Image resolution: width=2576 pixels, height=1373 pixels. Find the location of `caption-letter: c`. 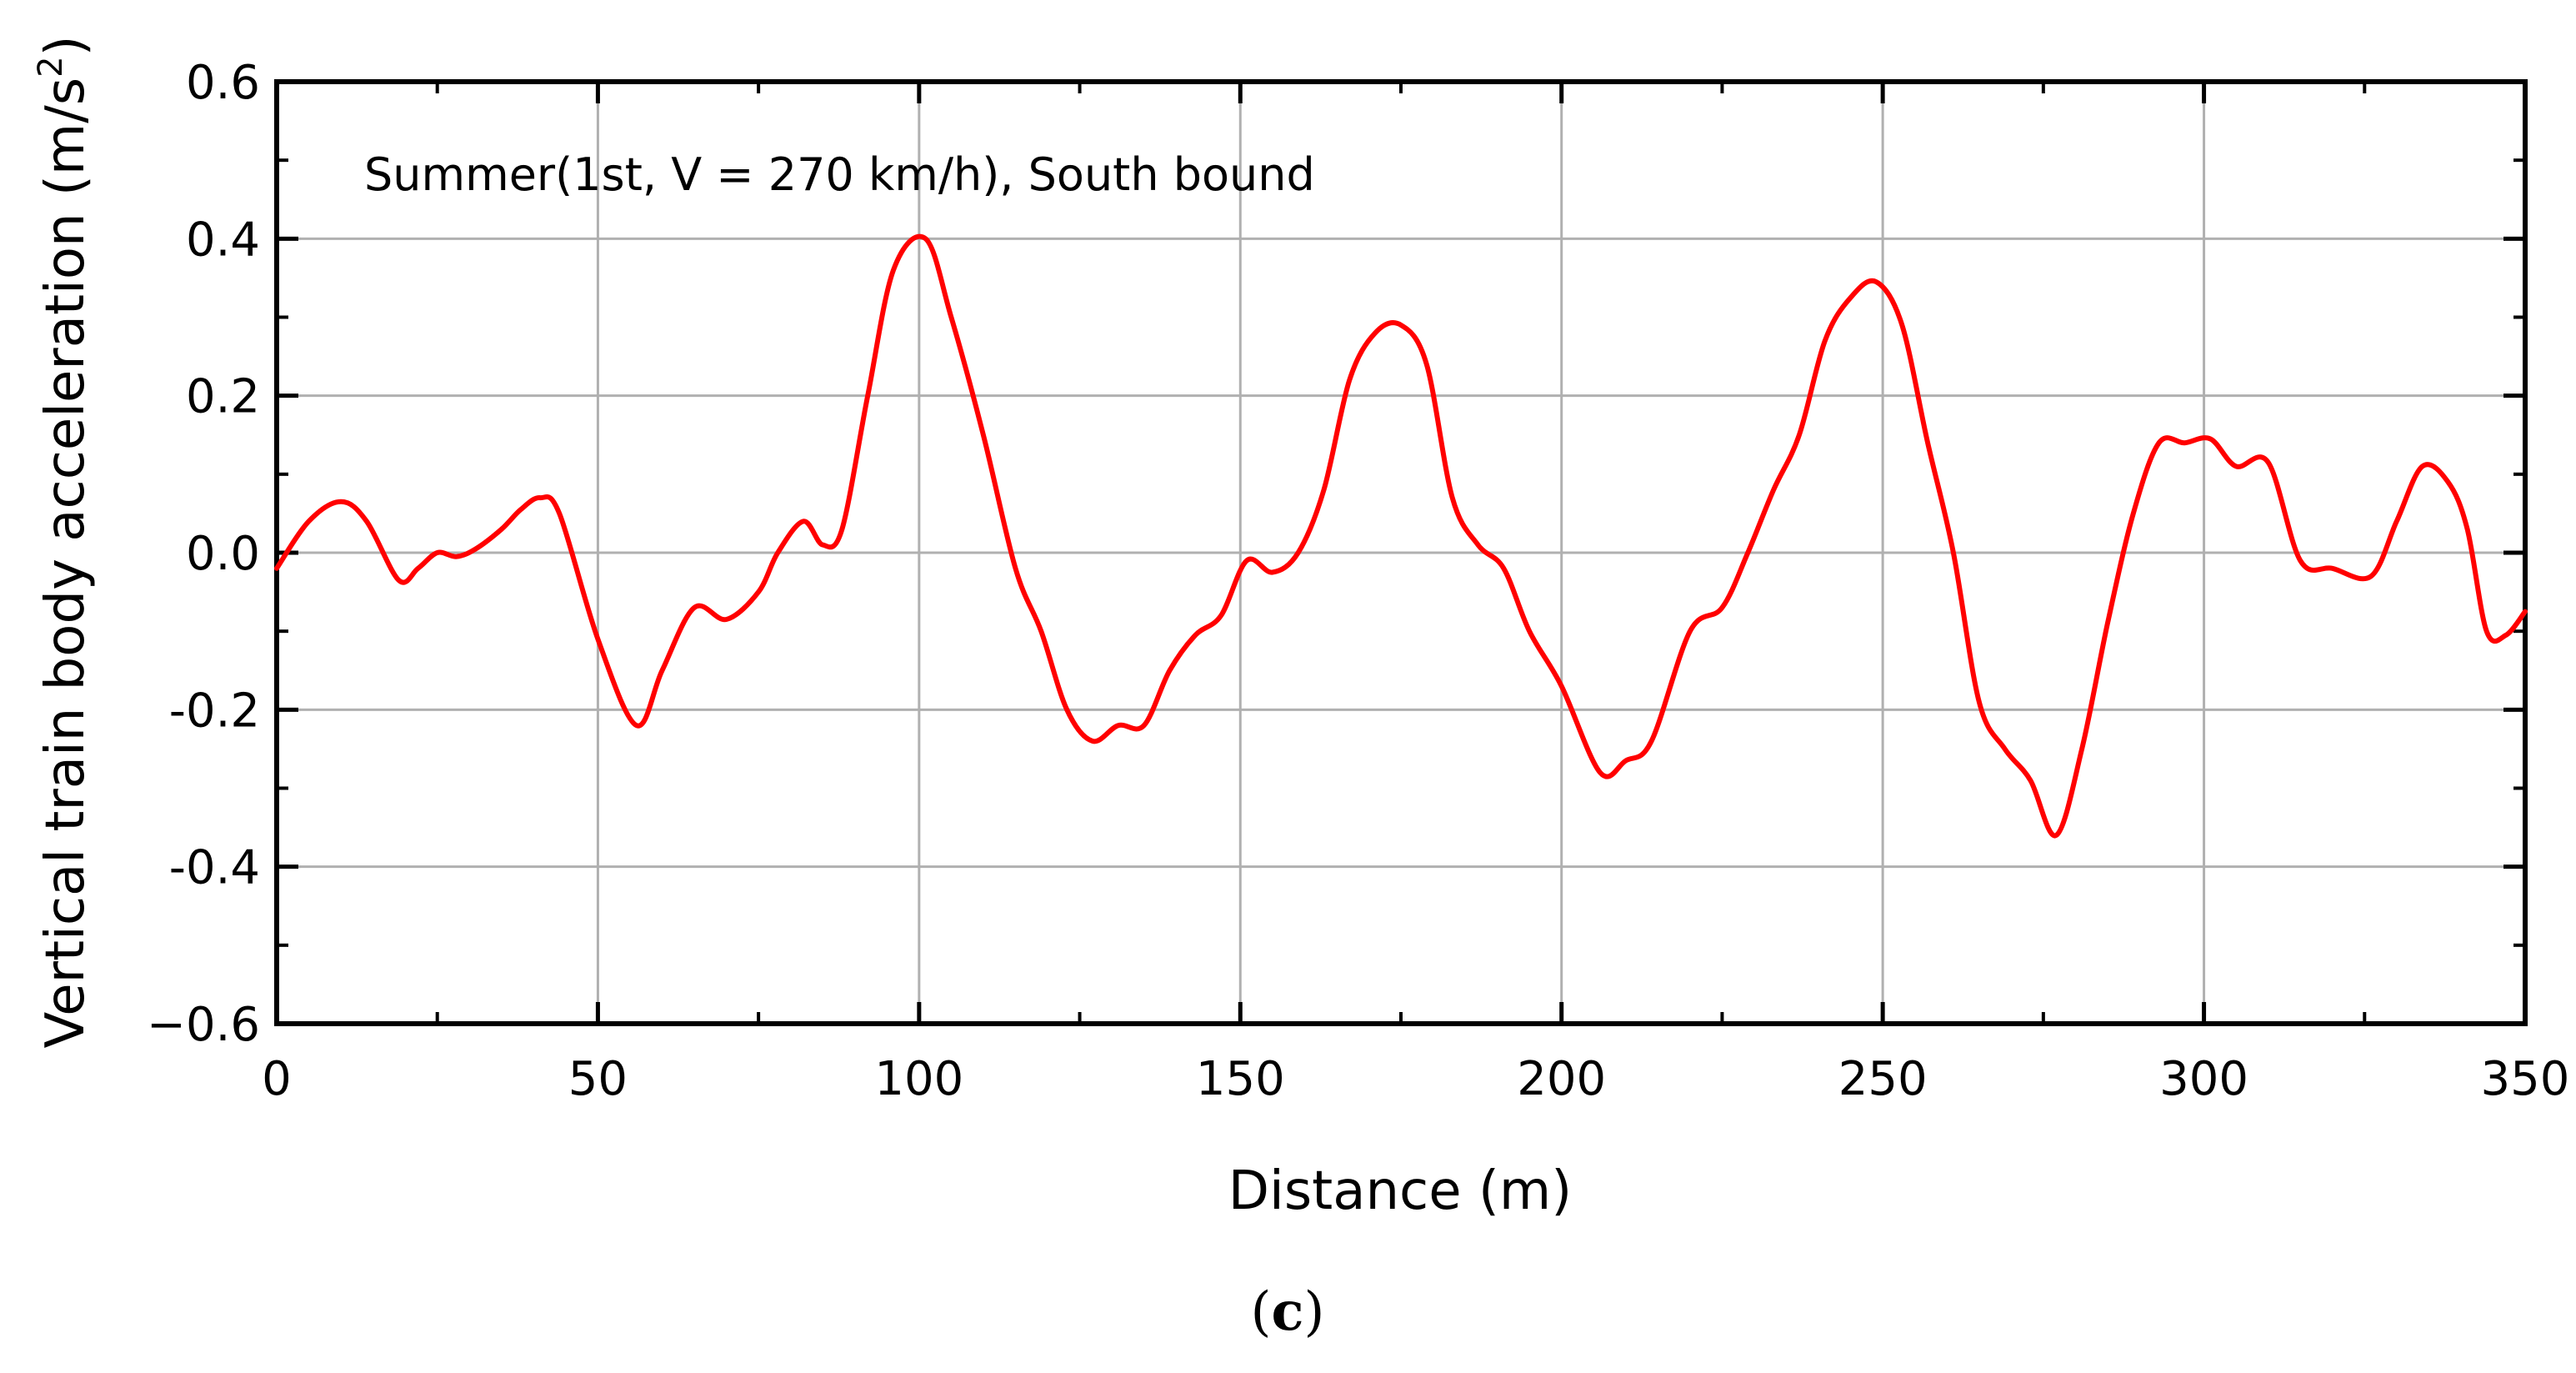

caption-letter: c is located at coordinates (1288, 1311).